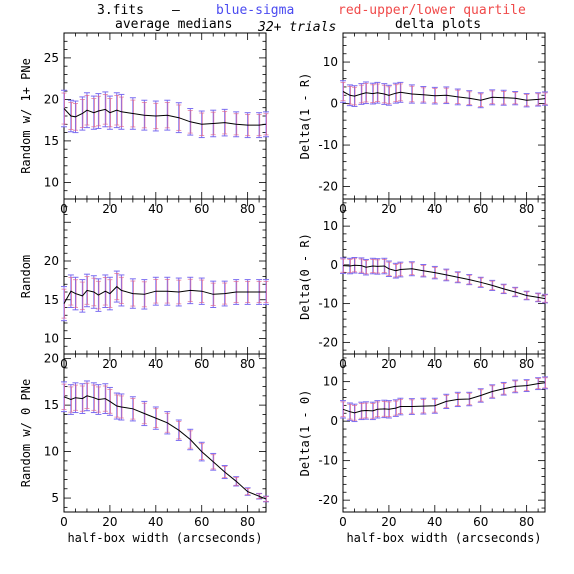 The height and width of the screenshot is (574, 574). Describe the element at coordinates (26, 276) in the screenshot. I see `y-axis-label: Random` at that location.